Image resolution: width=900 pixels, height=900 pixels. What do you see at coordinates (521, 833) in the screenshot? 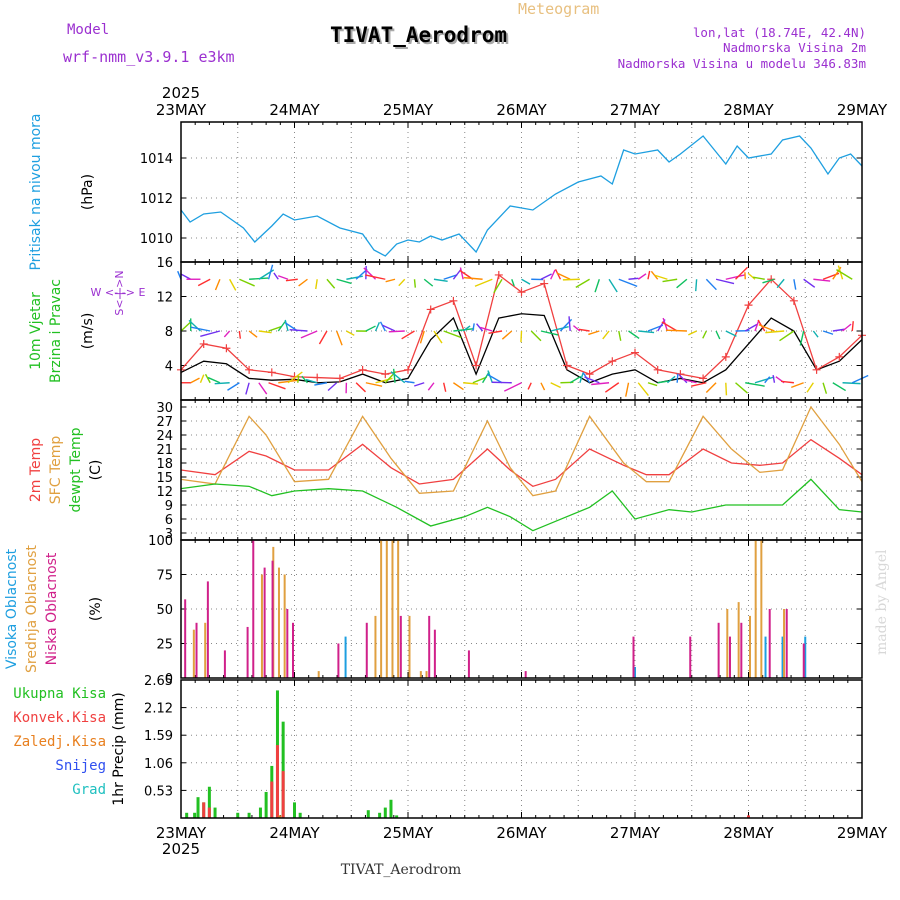
I see `date-bottom-3: 26MAY` at bounding box center [521, 833].